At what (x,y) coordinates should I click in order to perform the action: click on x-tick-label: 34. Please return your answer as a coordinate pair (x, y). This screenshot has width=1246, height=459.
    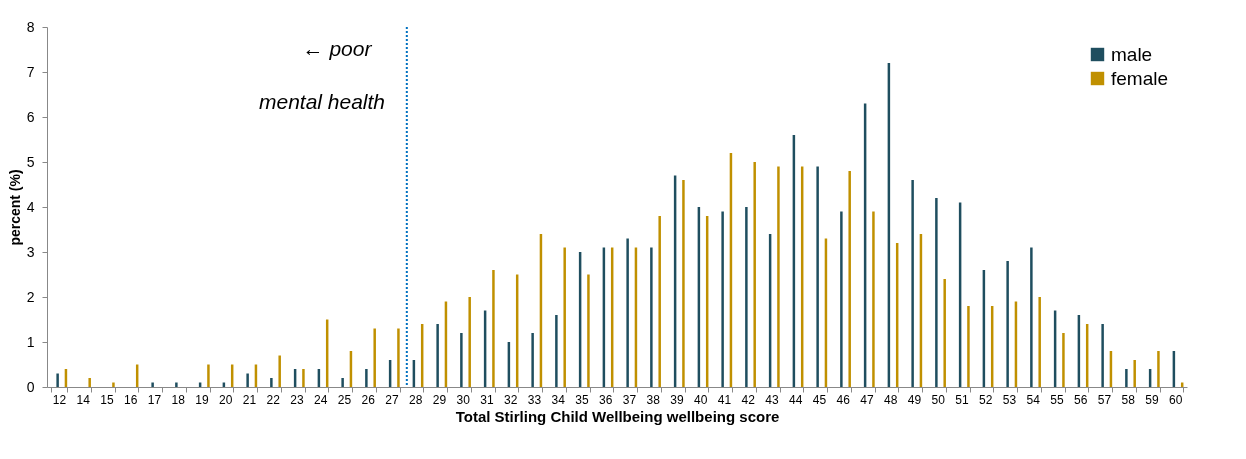
    Looking at the image, I should click on (558, 399).